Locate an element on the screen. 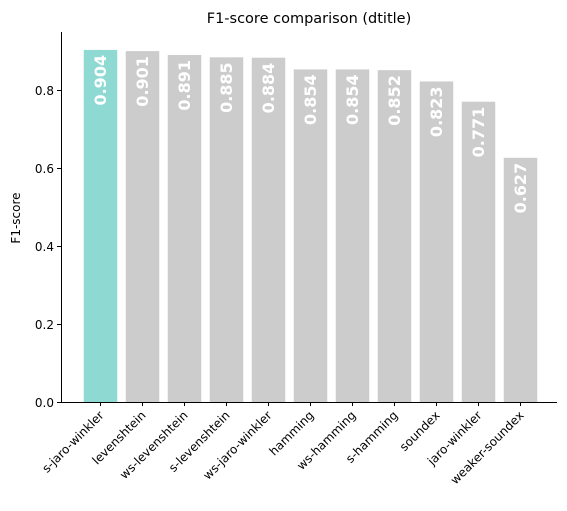 Image resolution: width=567 pixels, height=511 pixels. bar-s-jaro-winkler is located at coordinates (100, 226).